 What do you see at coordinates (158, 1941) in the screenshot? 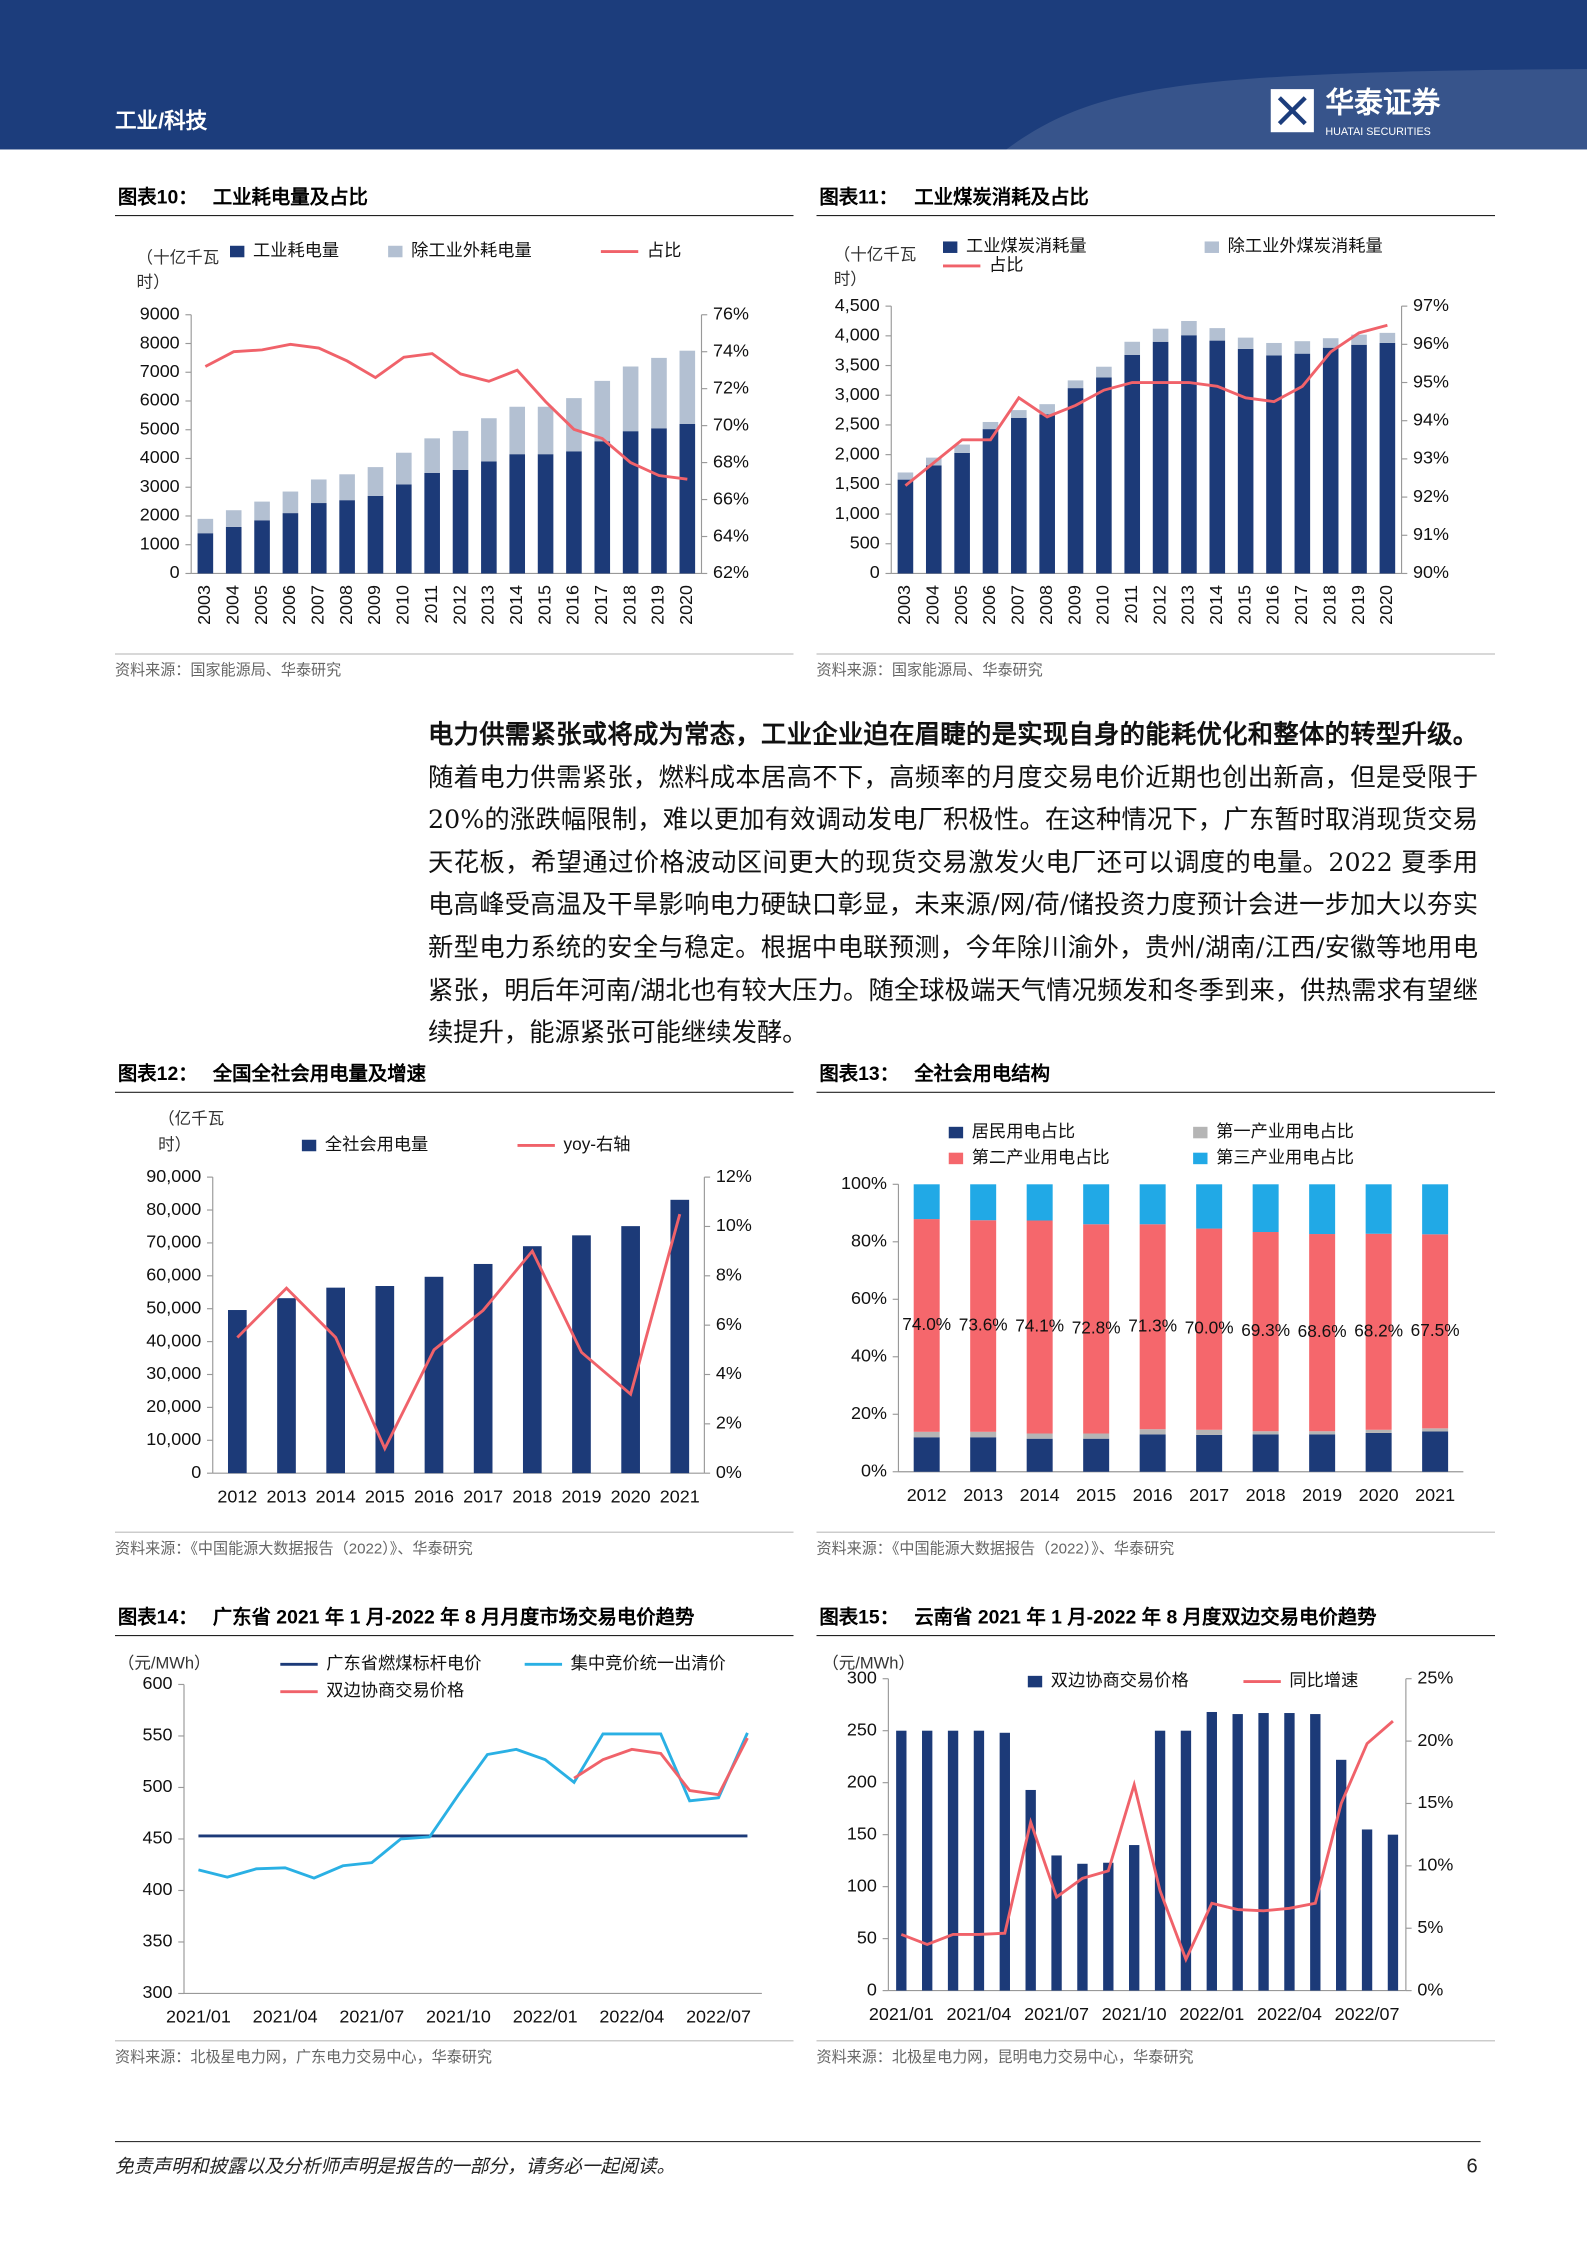
I see `y-tick-label: 350` at bounding box center [158, 1941].